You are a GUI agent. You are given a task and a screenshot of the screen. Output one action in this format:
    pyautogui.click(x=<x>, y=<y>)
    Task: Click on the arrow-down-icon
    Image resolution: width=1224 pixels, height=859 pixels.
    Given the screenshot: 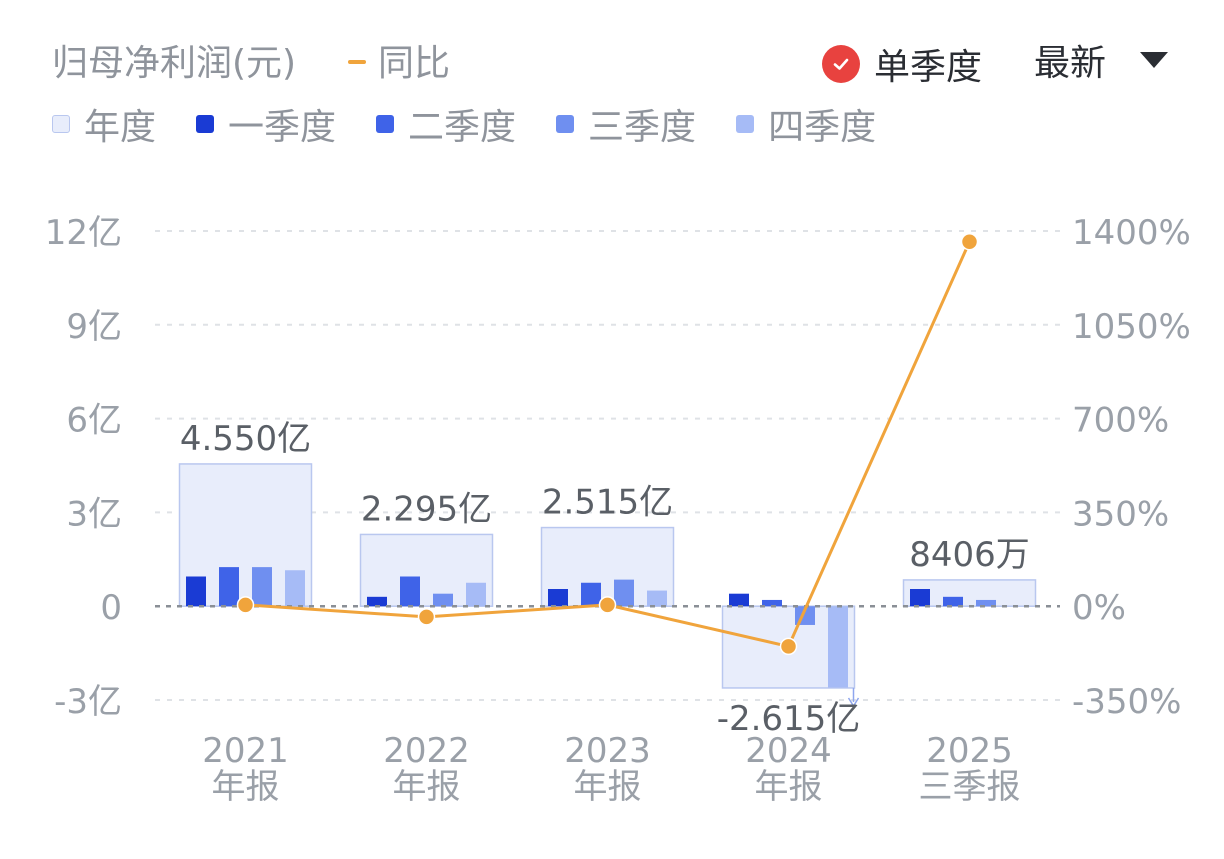 What is the action you would take?
    pyautogui.click(x=853, y=702)
    